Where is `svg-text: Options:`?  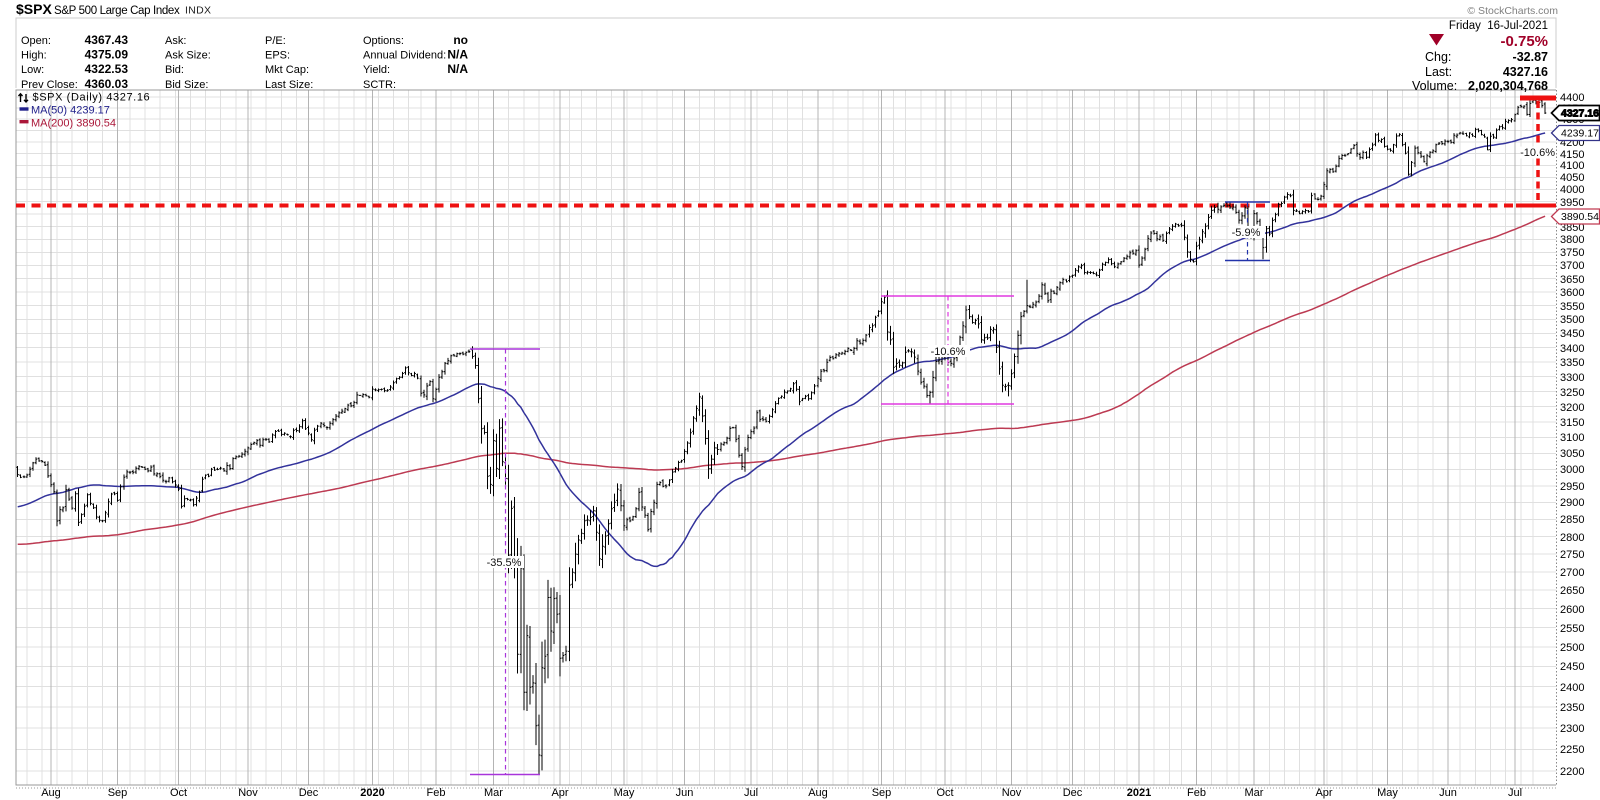
svg-text: Options: is located at coordinates (383, 41).